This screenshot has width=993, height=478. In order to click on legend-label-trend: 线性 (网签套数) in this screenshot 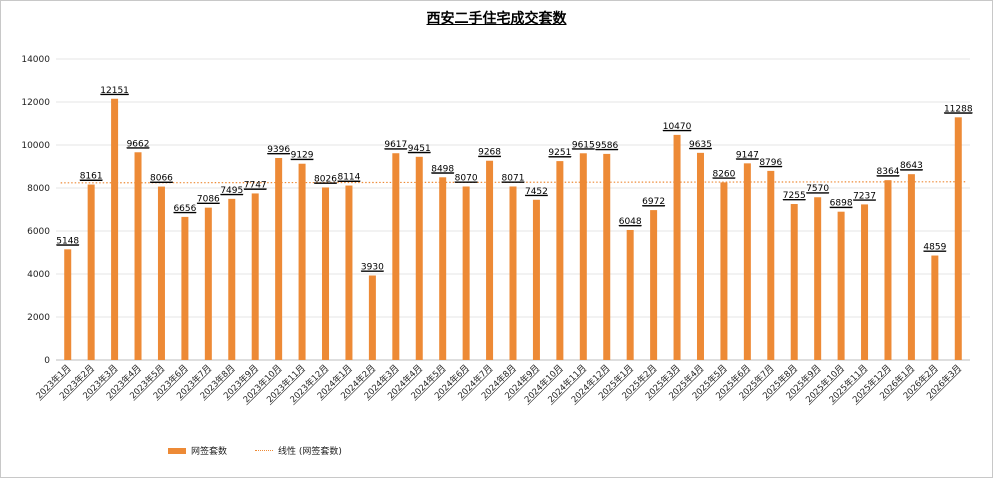, I will do `click(310, 452)`.